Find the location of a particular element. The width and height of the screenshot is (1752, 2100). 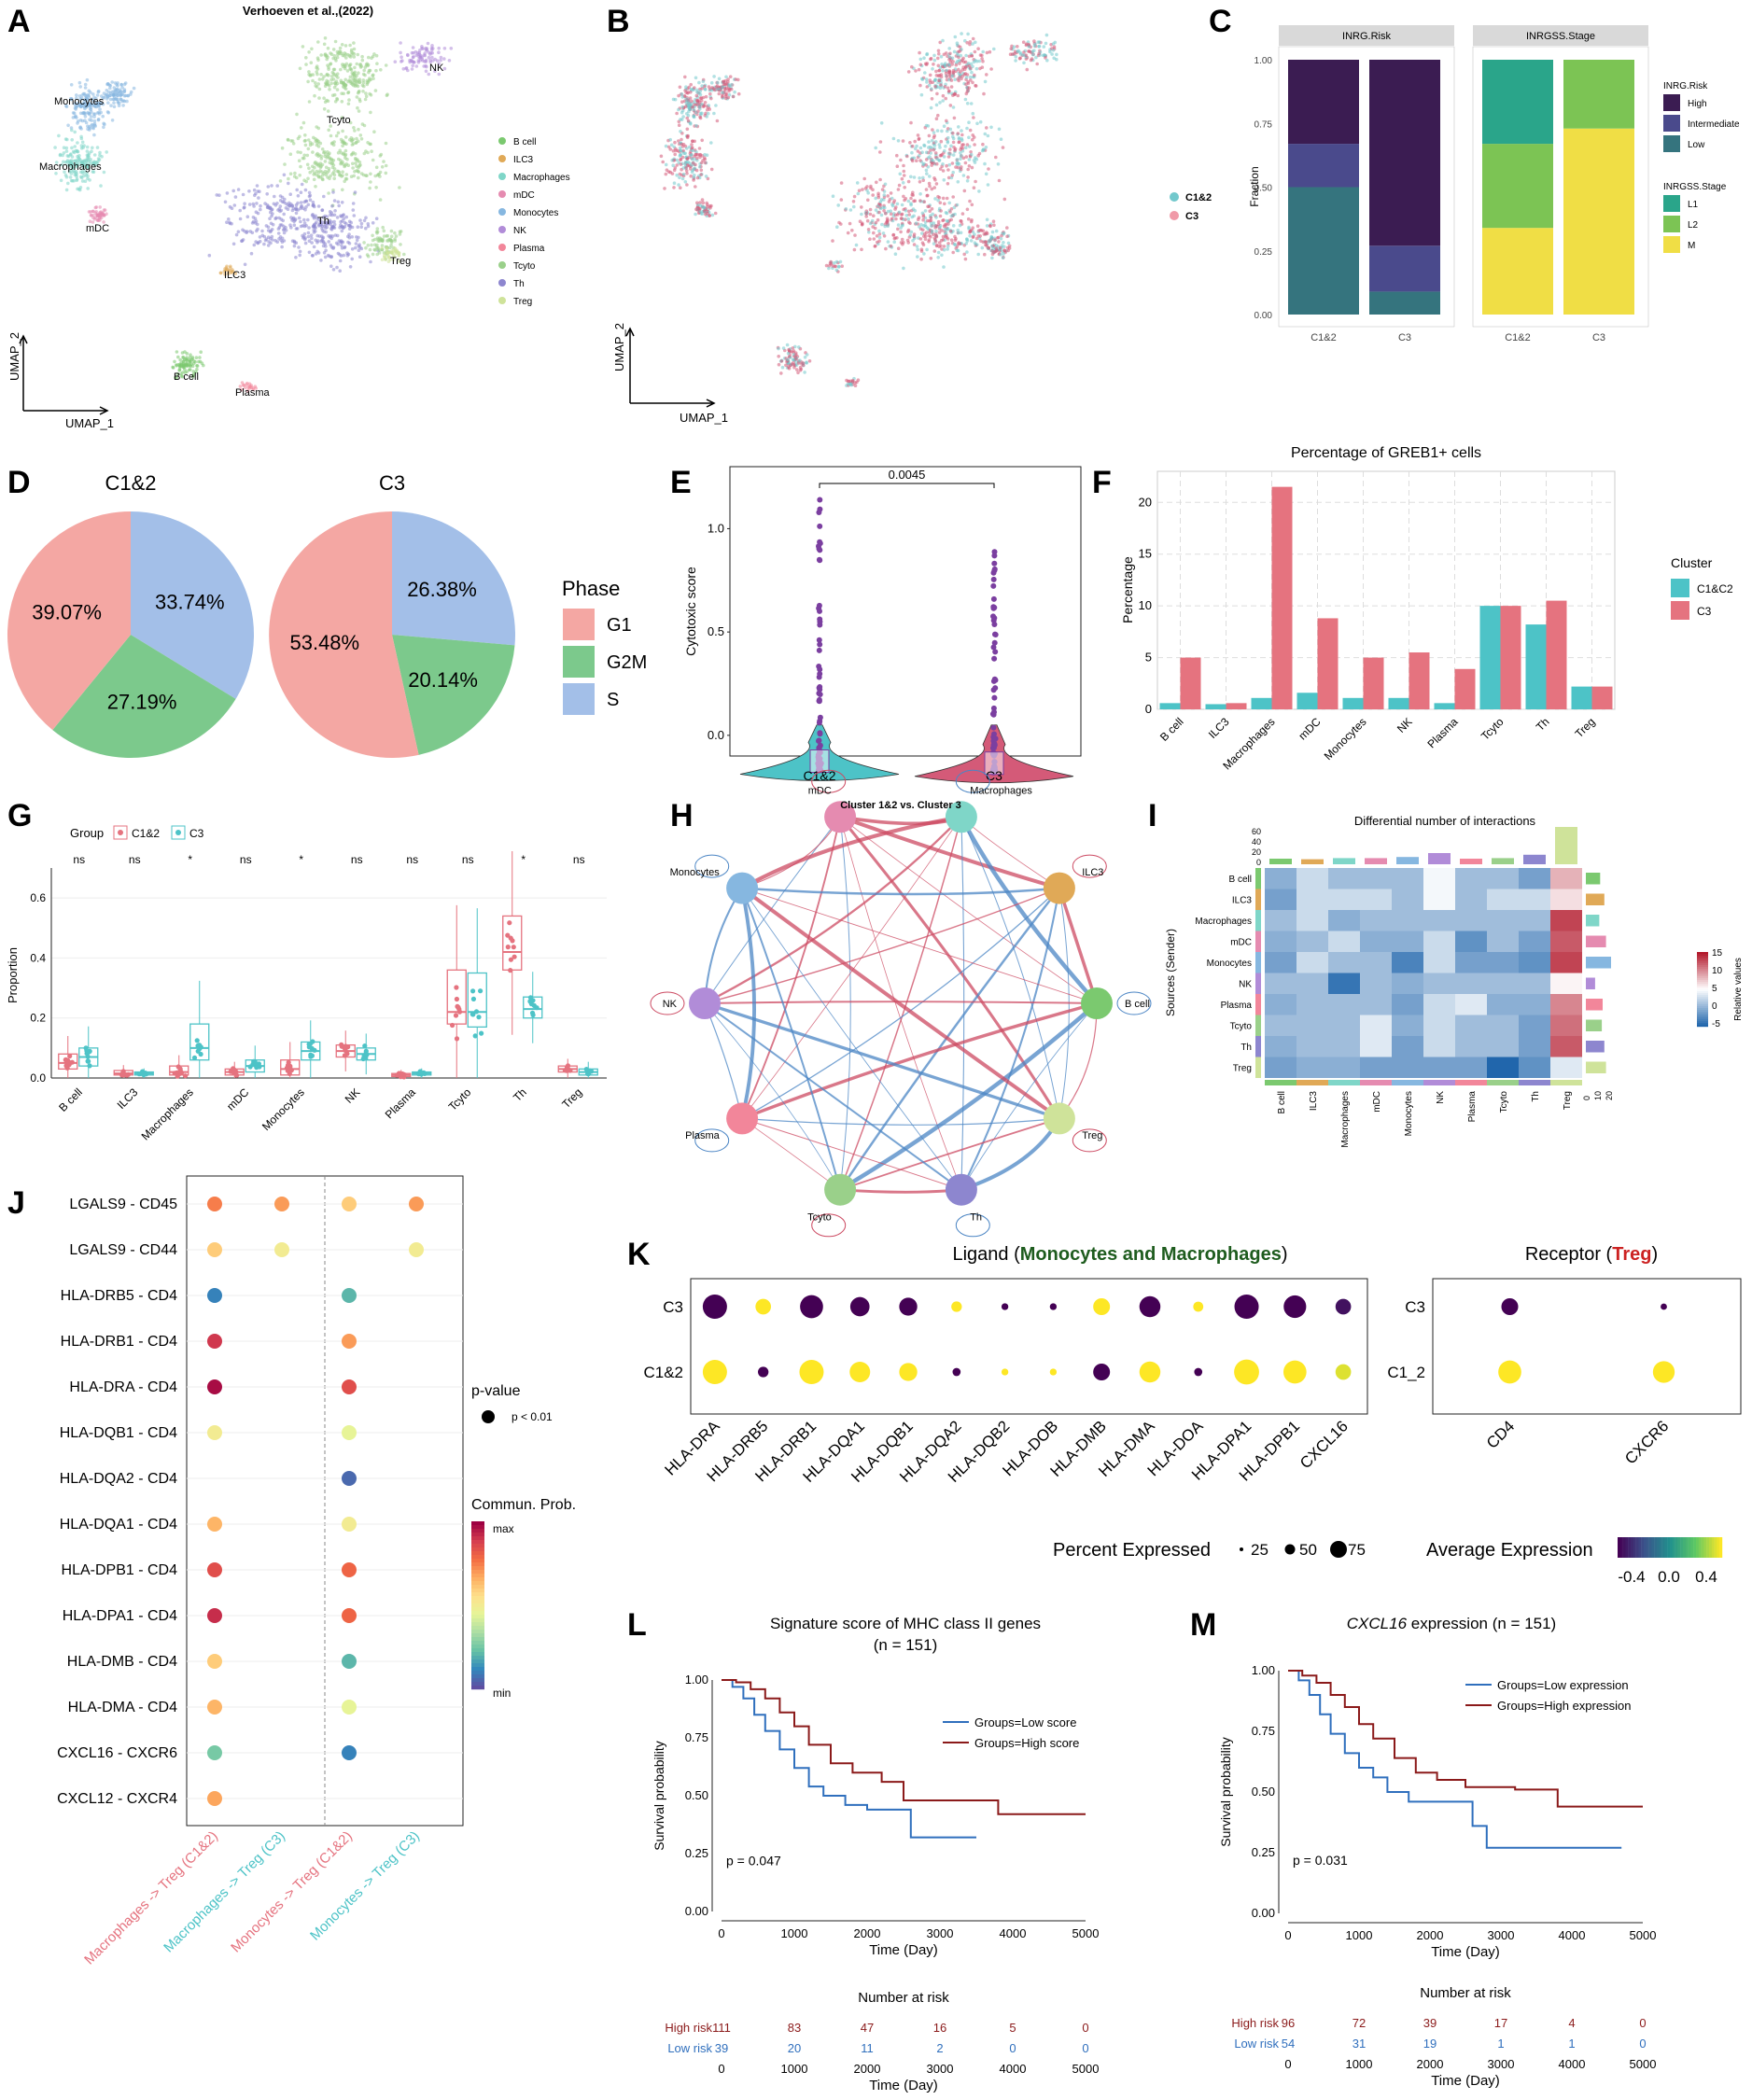

colorbar-tick: -0.4 is located at coordinates (1631, 1577).